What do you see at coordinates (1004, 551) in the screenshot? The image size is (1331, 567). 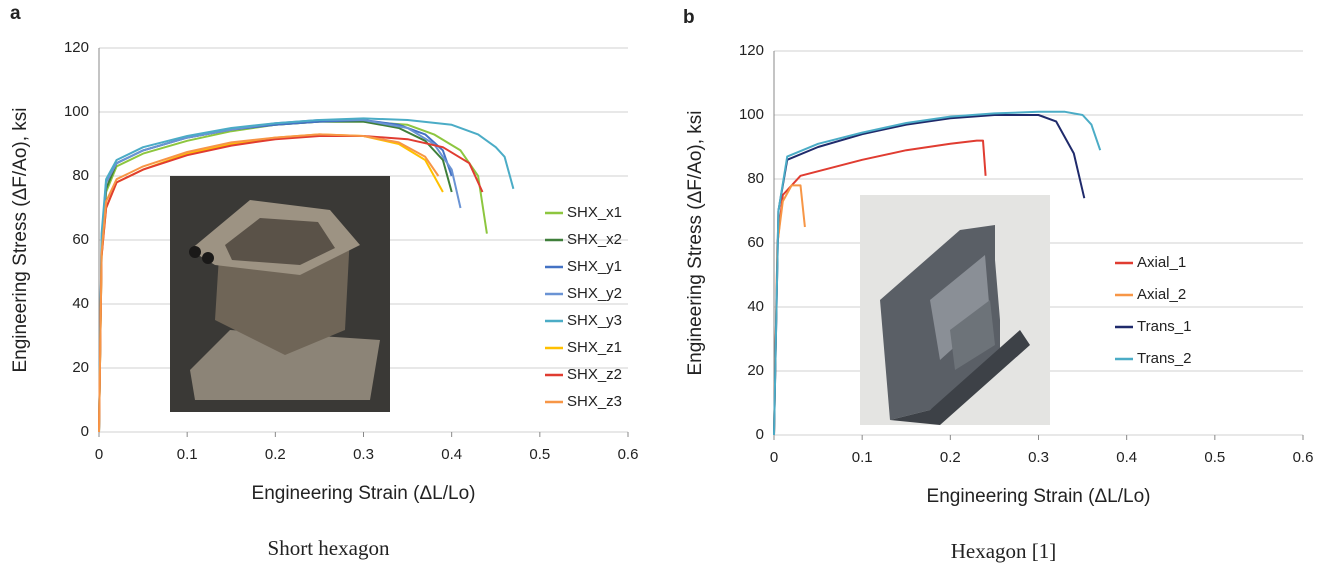 I see `caption: Hexagon [1]` at bounding box center [1004, 551].